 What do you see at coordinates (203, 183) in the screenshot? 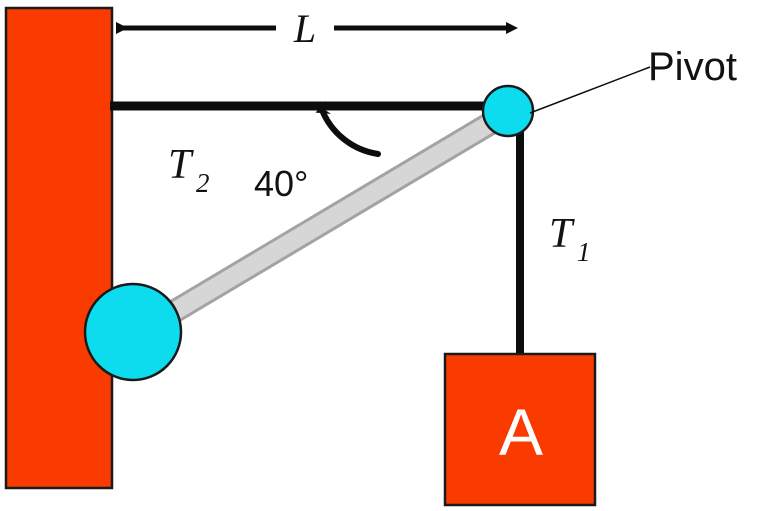
I see `tension-t2-subscript: 2` at bounding box center [203, 183].